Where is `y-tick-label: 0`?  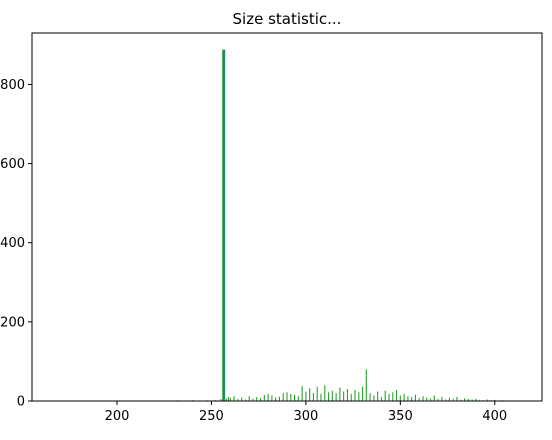 y-tick-label: 0 is located at coordinates (21, 402).